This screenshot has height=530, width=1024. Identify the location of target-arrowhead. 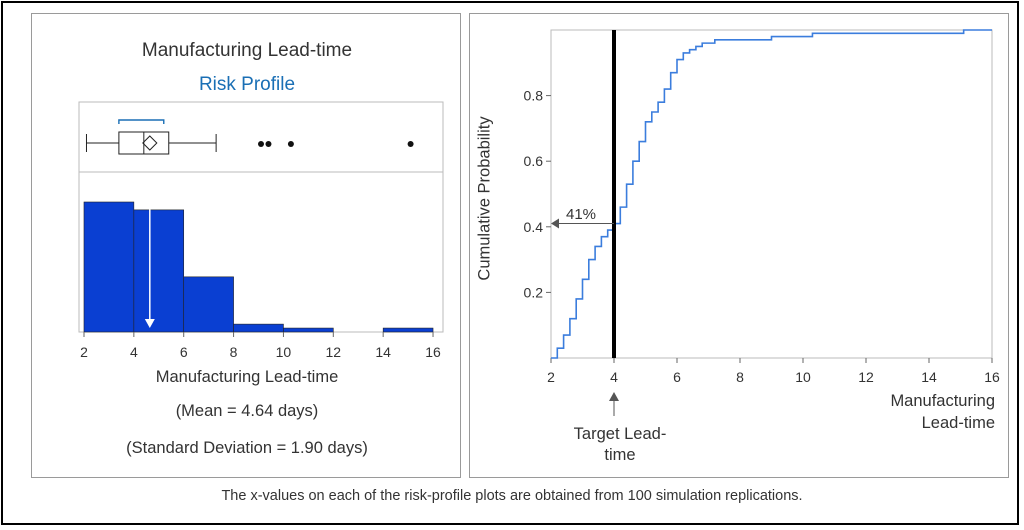
(614, 396).